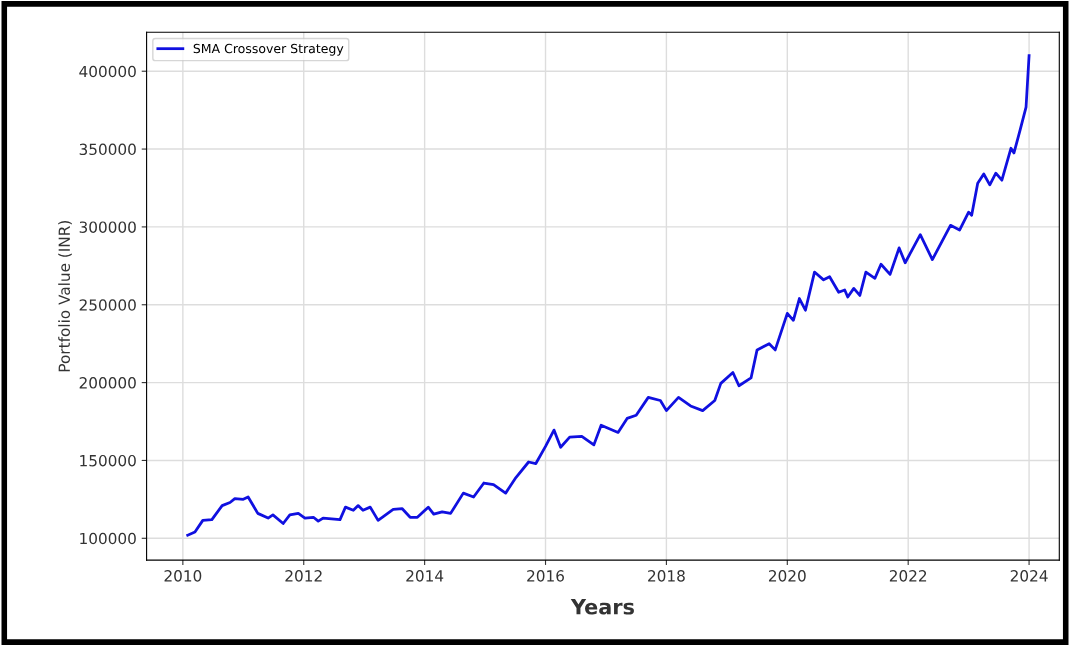 The image size is (1070, 646). What do you see at coordinates (303, 576) in the screenshot?
I see `x-tick-label: 2012` at bounding box center [303, 576].